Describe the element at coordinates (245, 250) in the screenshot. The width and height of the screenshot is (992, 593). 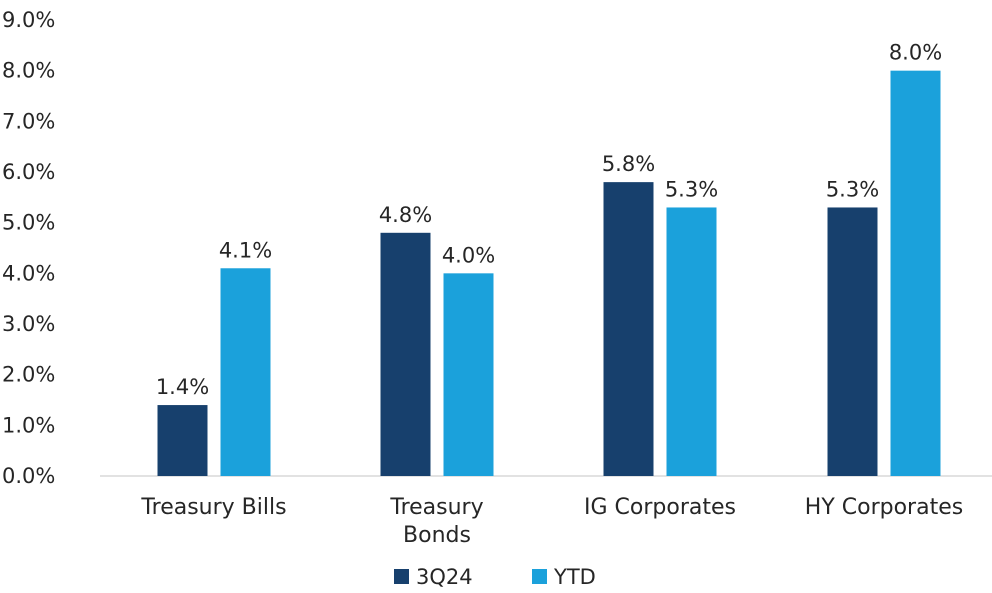
I see `data-label: 4.1%` at that location.